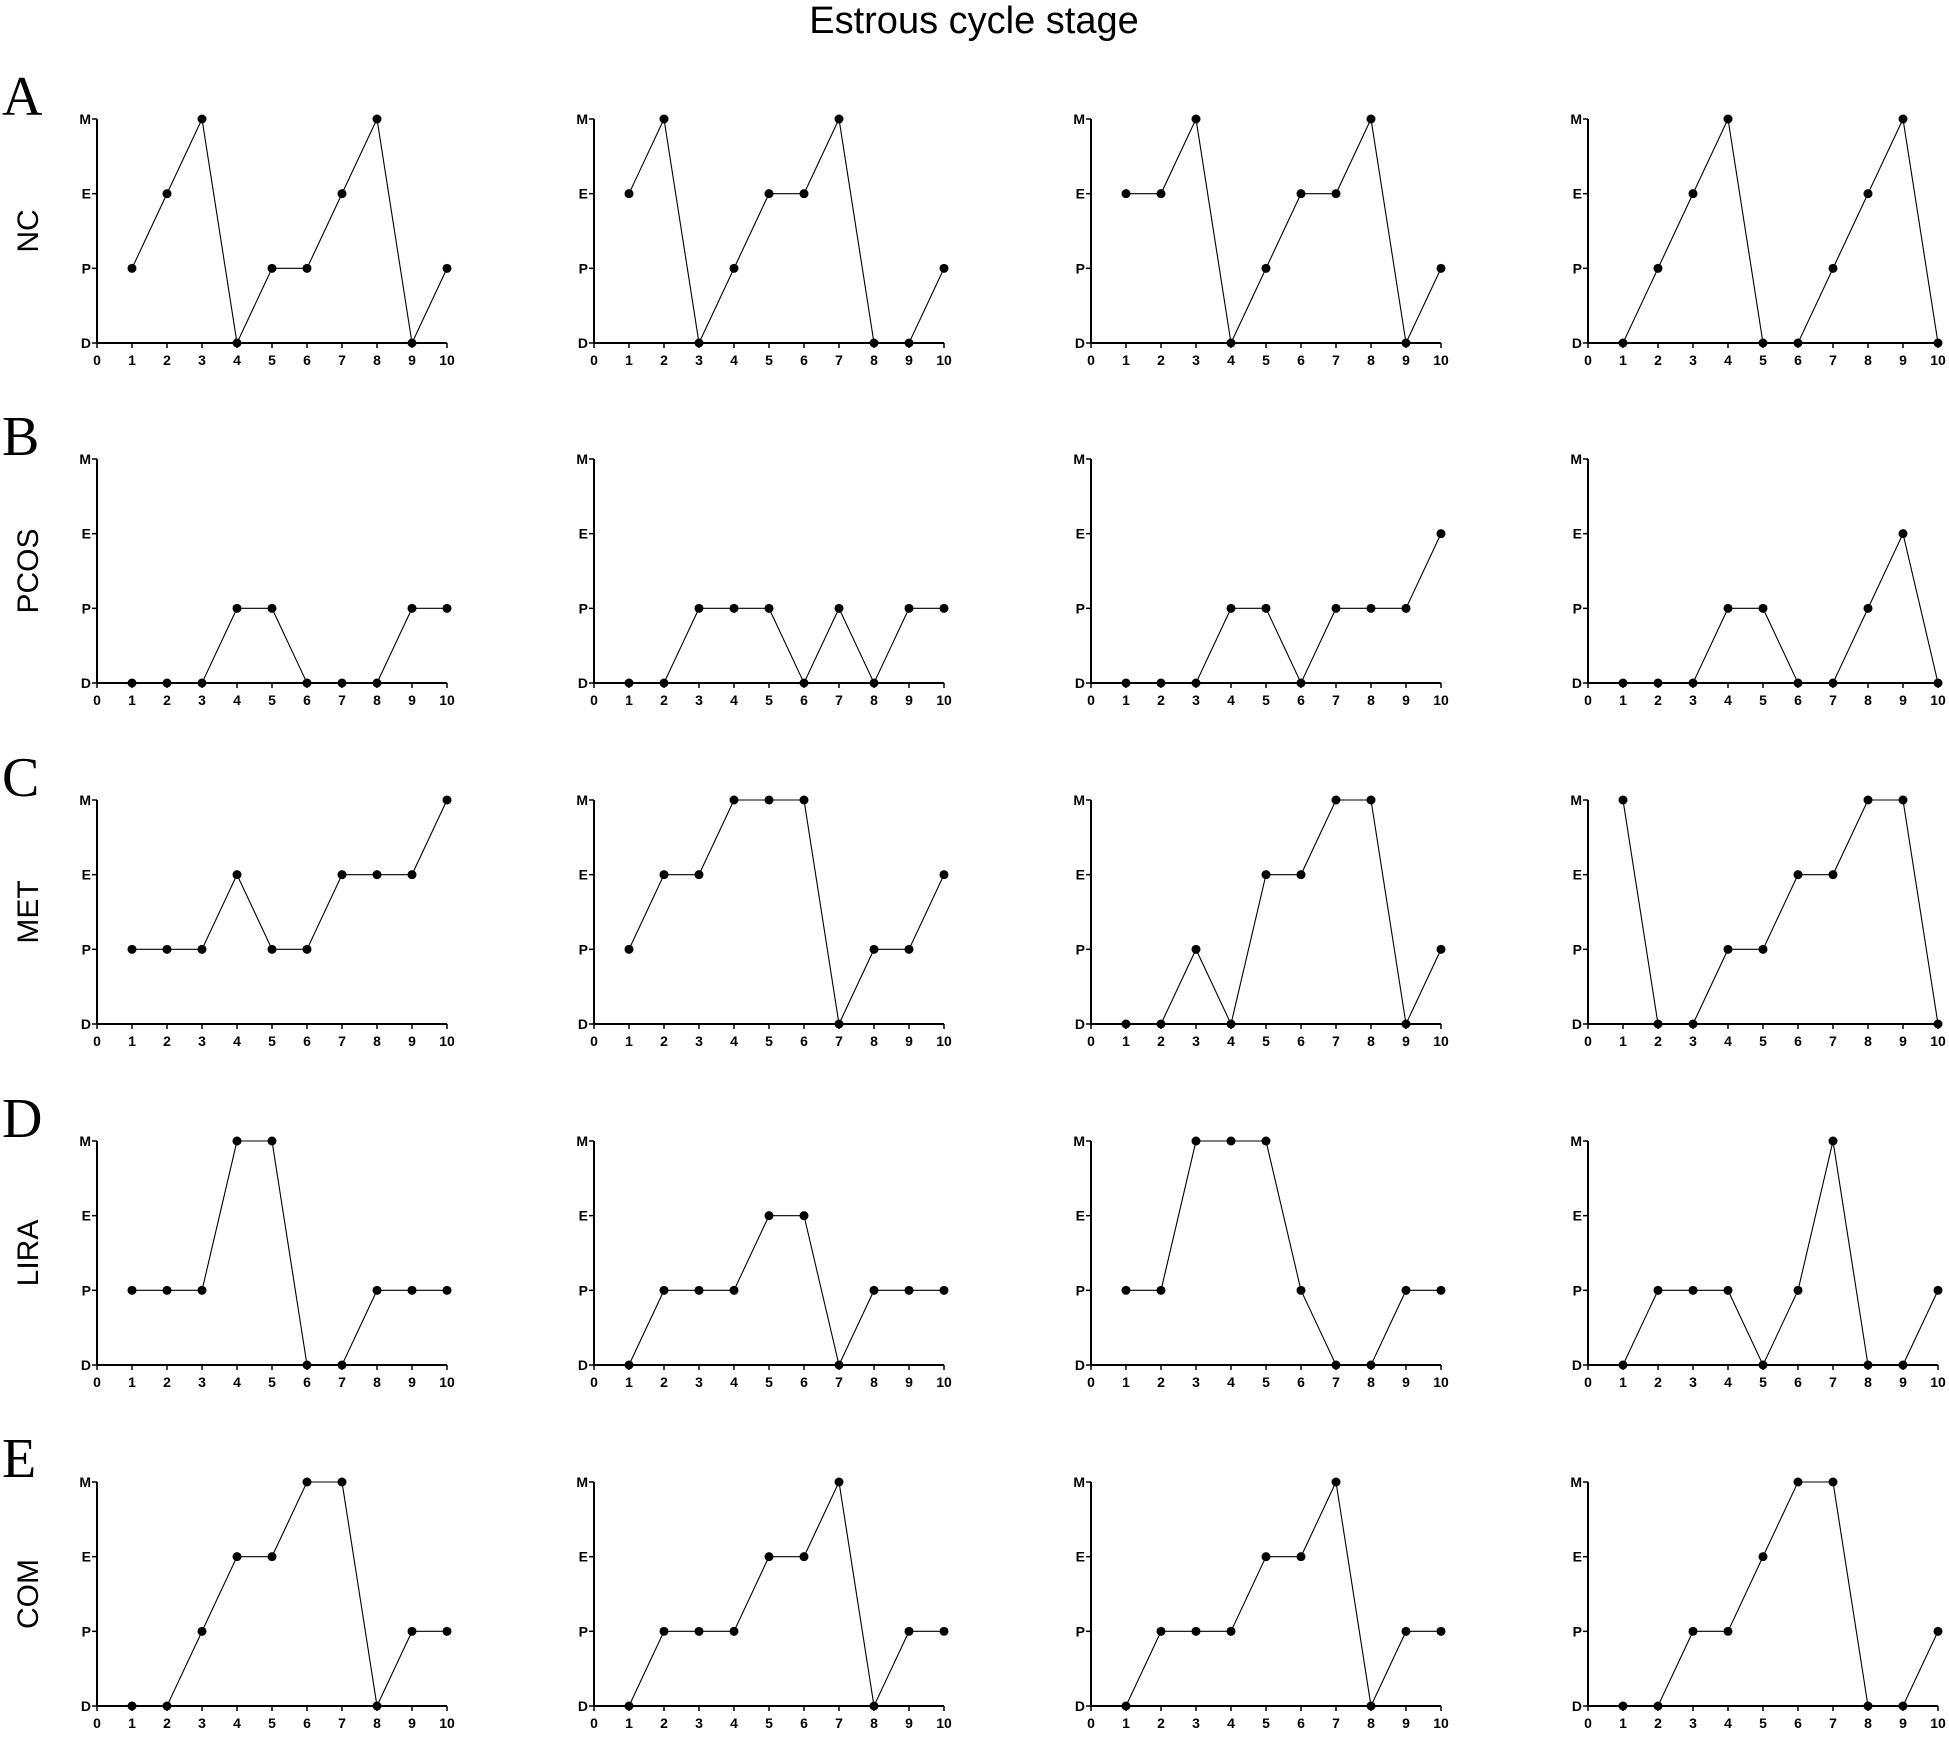 The width and height of the screenshot is (1949, 1737). Describe the element at coordinates (28, 911) in the screenshot. I see `group-label: MET` at that location.